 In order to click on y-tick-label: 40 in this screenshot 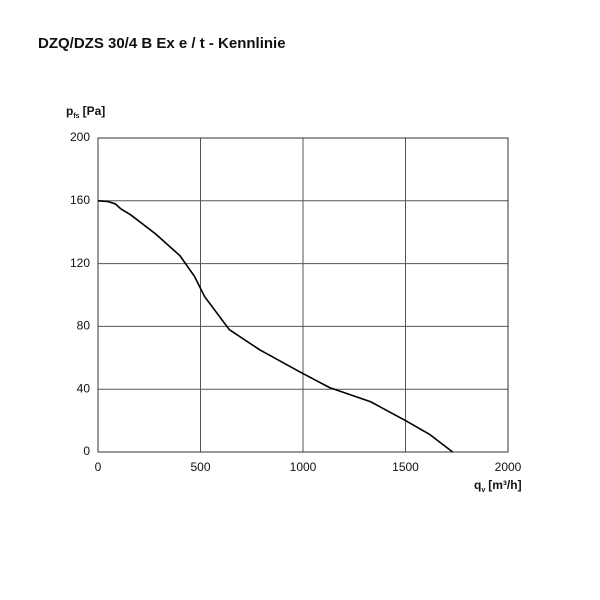, I will do `click(84, 388)`.